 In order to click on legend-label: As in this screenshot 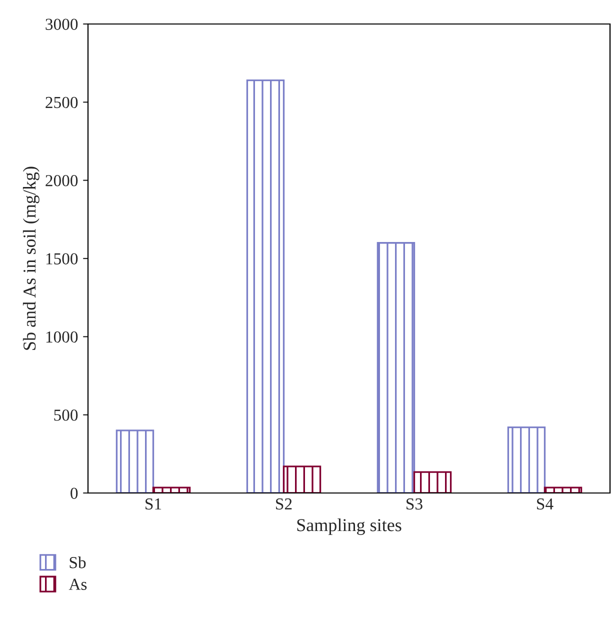, I will do `click(77, 584)`.